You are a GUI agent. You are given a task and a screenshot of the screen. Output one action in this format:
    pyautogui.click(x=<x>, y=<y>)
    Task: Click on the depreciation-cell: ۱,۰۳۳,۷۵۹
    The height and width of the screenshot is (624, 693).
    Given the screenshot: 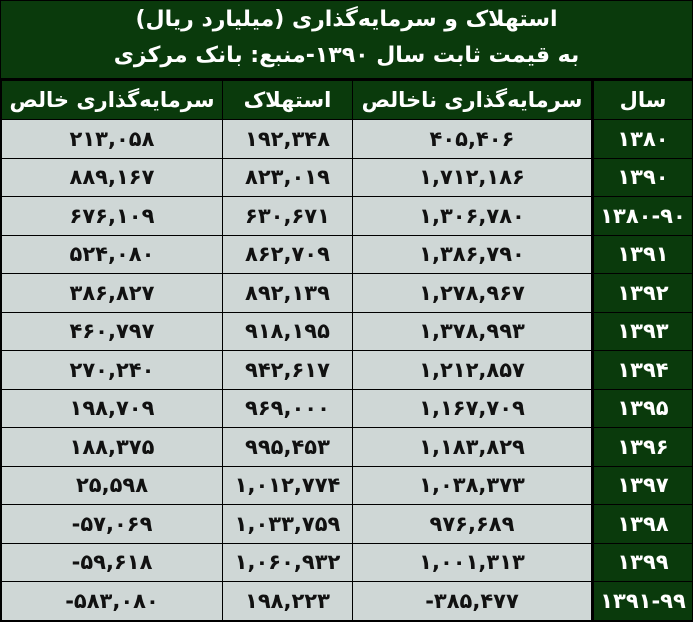 What is the action you would take?
    pyautogui.click(x=287, y=524)
    